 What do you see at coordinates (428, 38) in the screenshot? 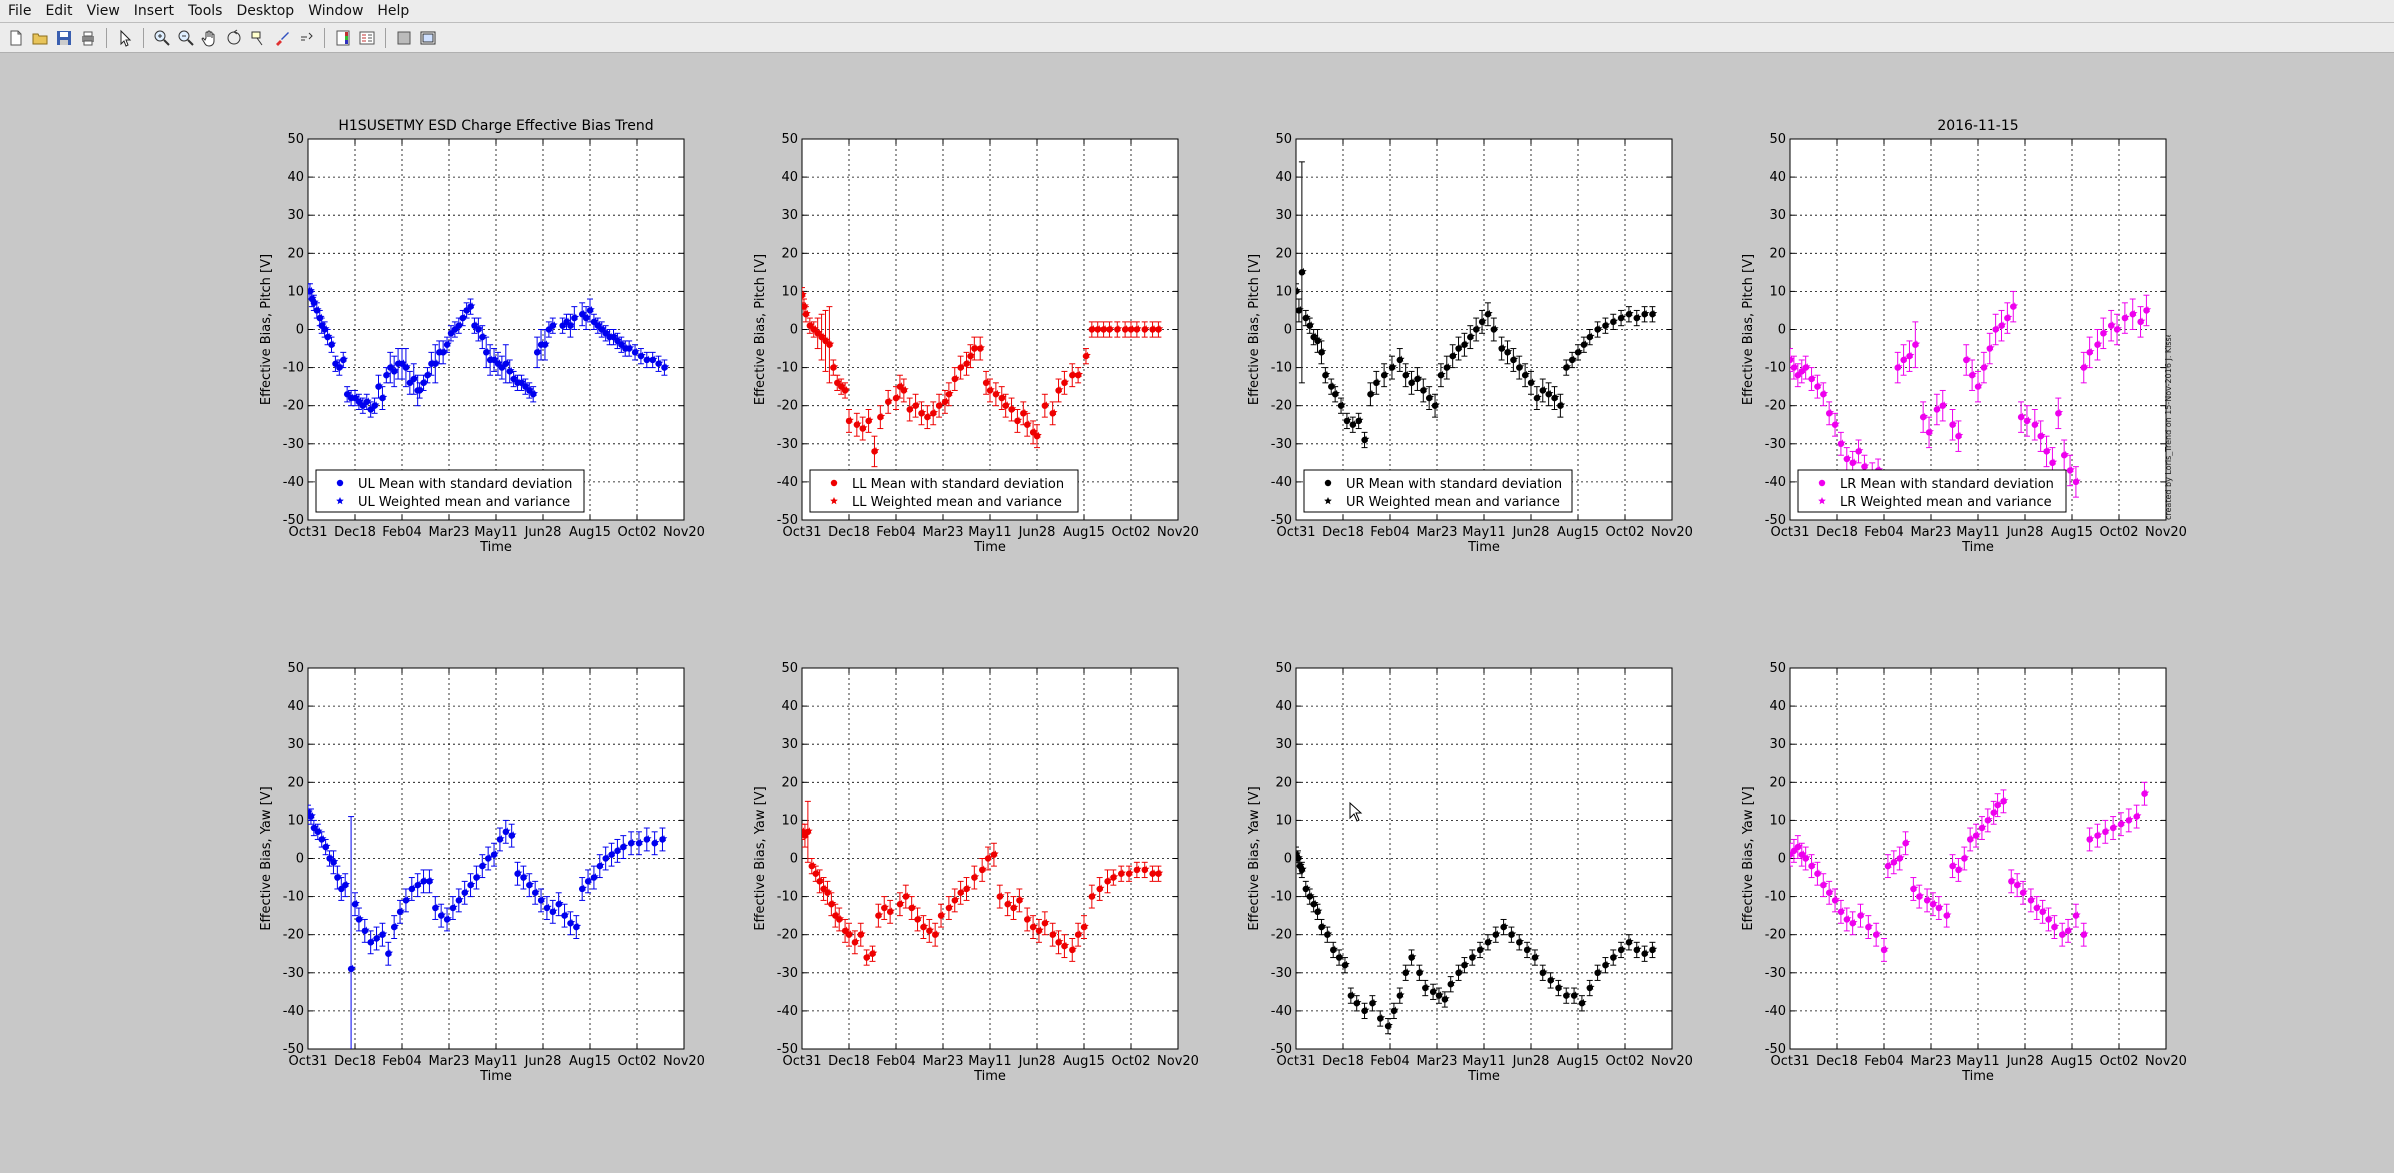
I see `show-plot-tools-icon` at bounding box center [428, 38].